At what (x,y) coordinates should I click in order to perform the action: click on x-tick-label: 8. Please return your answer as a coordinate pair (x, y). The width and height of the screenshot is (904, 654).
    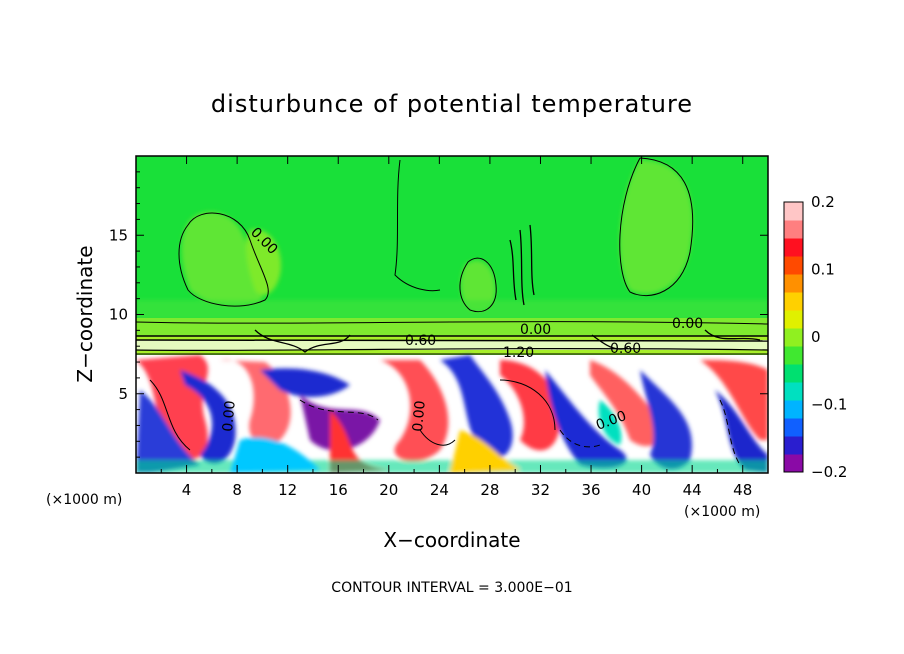
    Looking at the image, I should click on (237, 490).